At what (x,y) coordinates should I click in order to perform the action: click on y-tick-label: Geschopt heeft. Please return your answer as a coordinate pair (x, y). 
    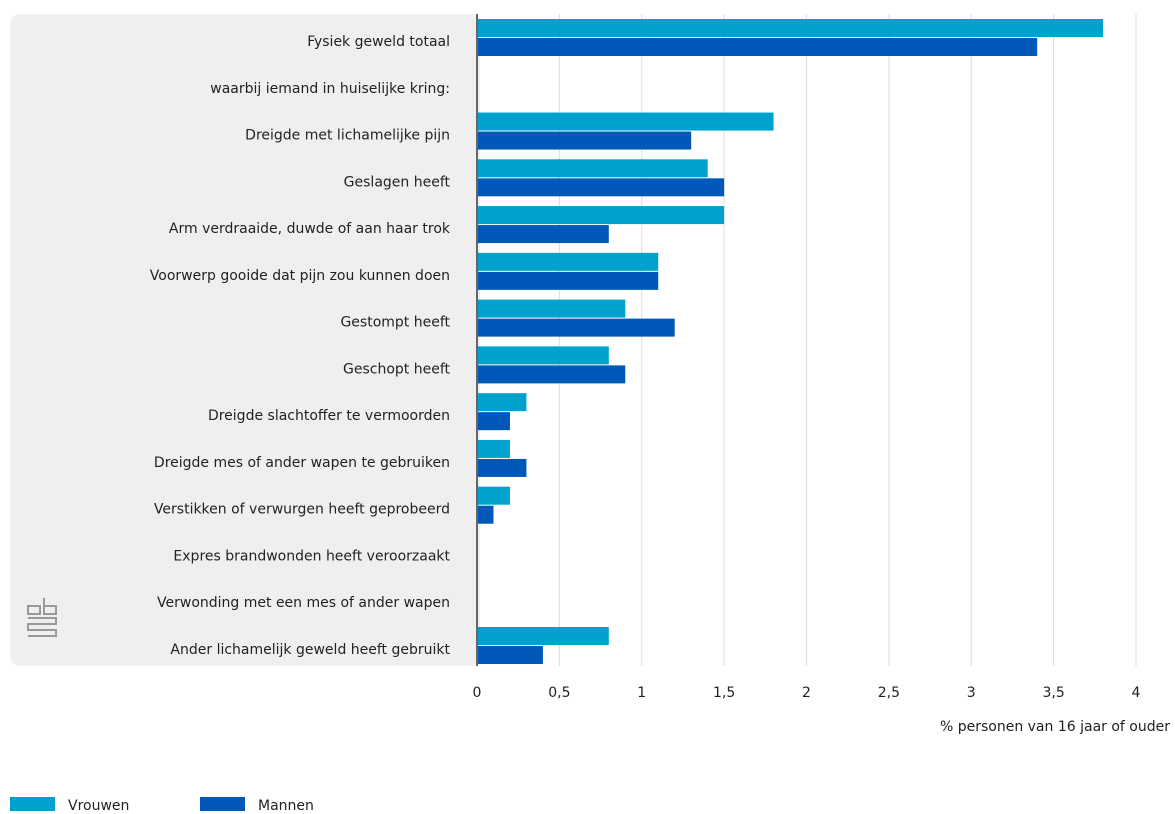
    Looking at the image, I should click on (397, 369).